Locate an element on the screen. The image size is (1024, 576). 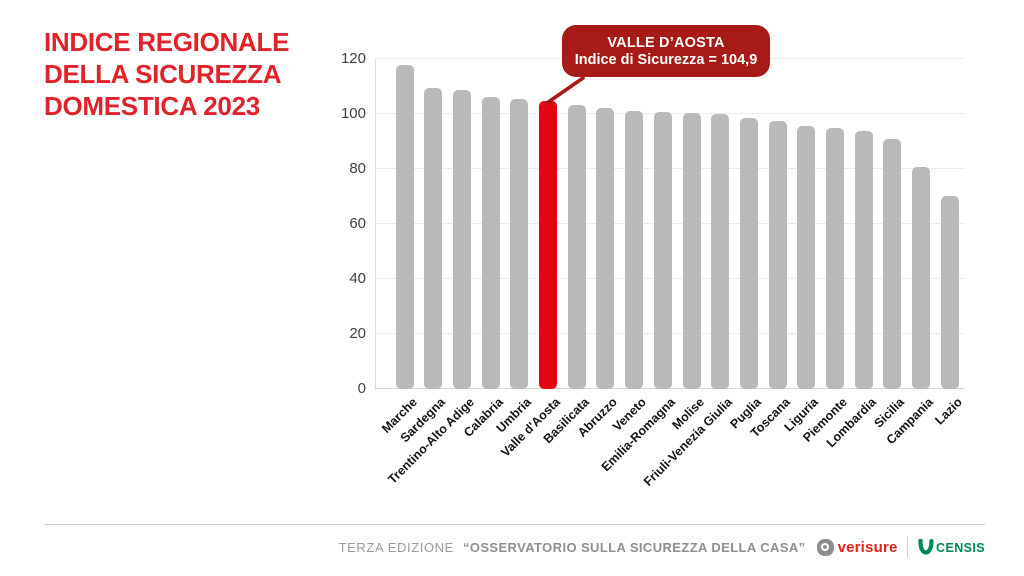
bar-molise is located at coordinates (691, 250).